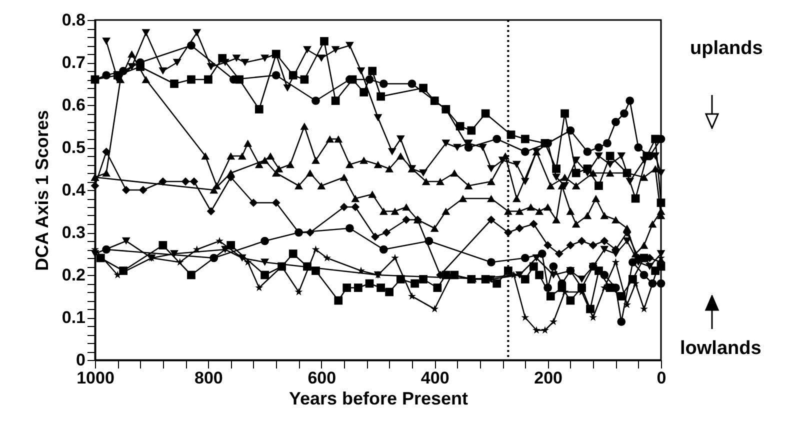 Image resolution: width=793 pixels, height=429 pixels. I want to click on x-axis-title: Years before Present, so click(378, 398).